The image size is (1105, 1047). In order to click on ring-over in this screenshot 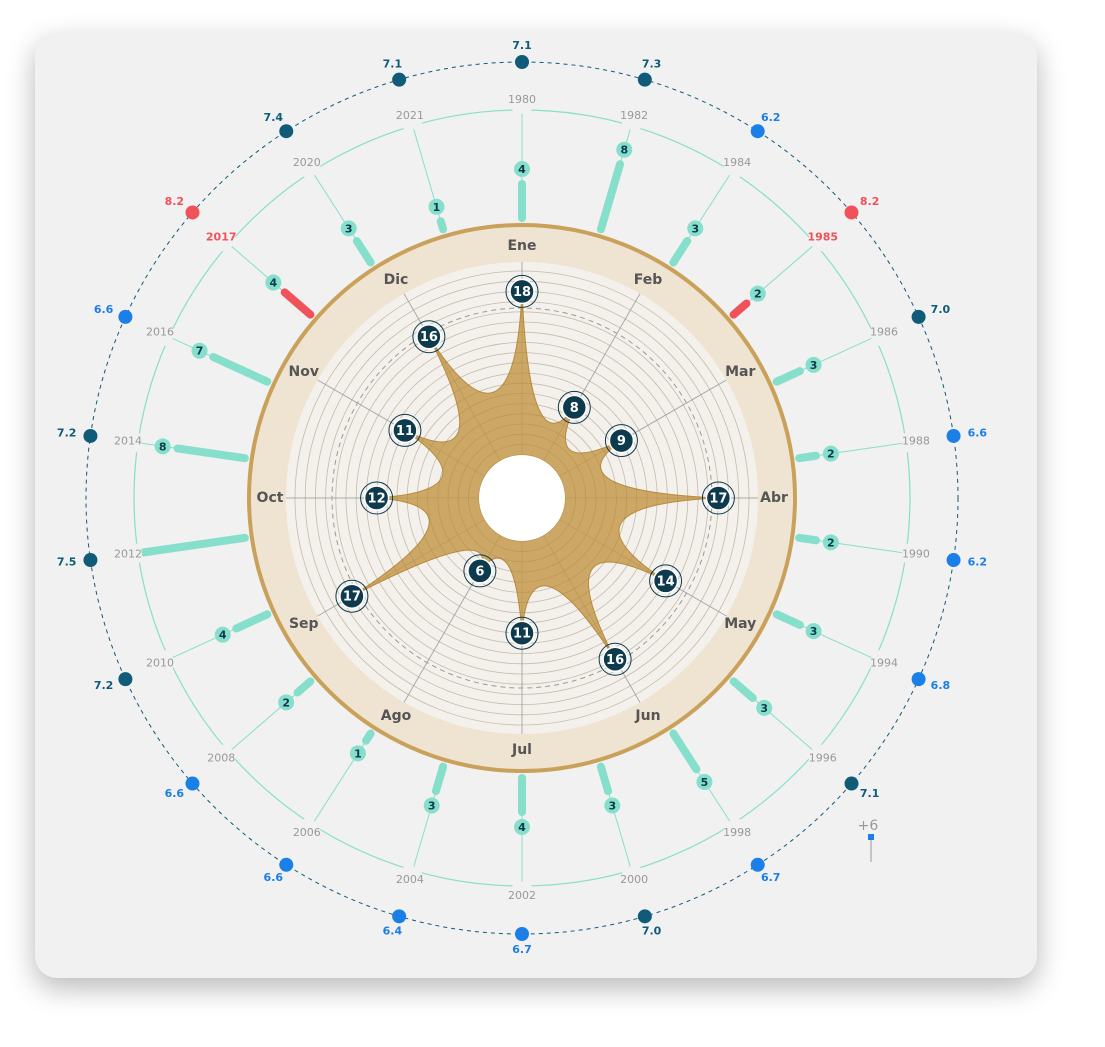, I will do `click(522, 498)`.